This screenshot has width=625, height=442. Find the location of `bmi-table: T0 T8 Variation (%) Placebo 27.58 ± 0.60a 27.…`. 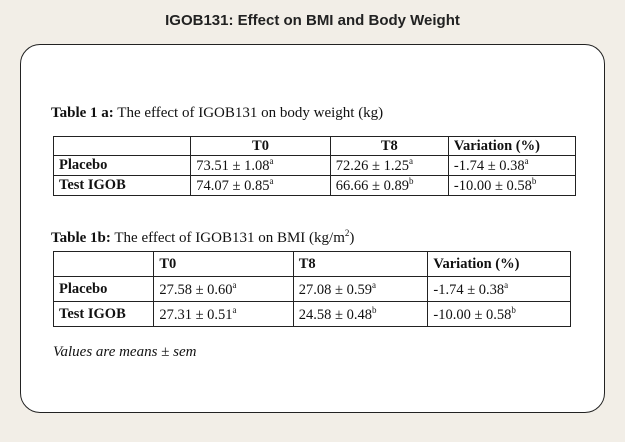

bmi-table: T0 T8 Variation (%) Placebo 27.58 ± 0.60a 27.… is located at coordinates (311, 289).